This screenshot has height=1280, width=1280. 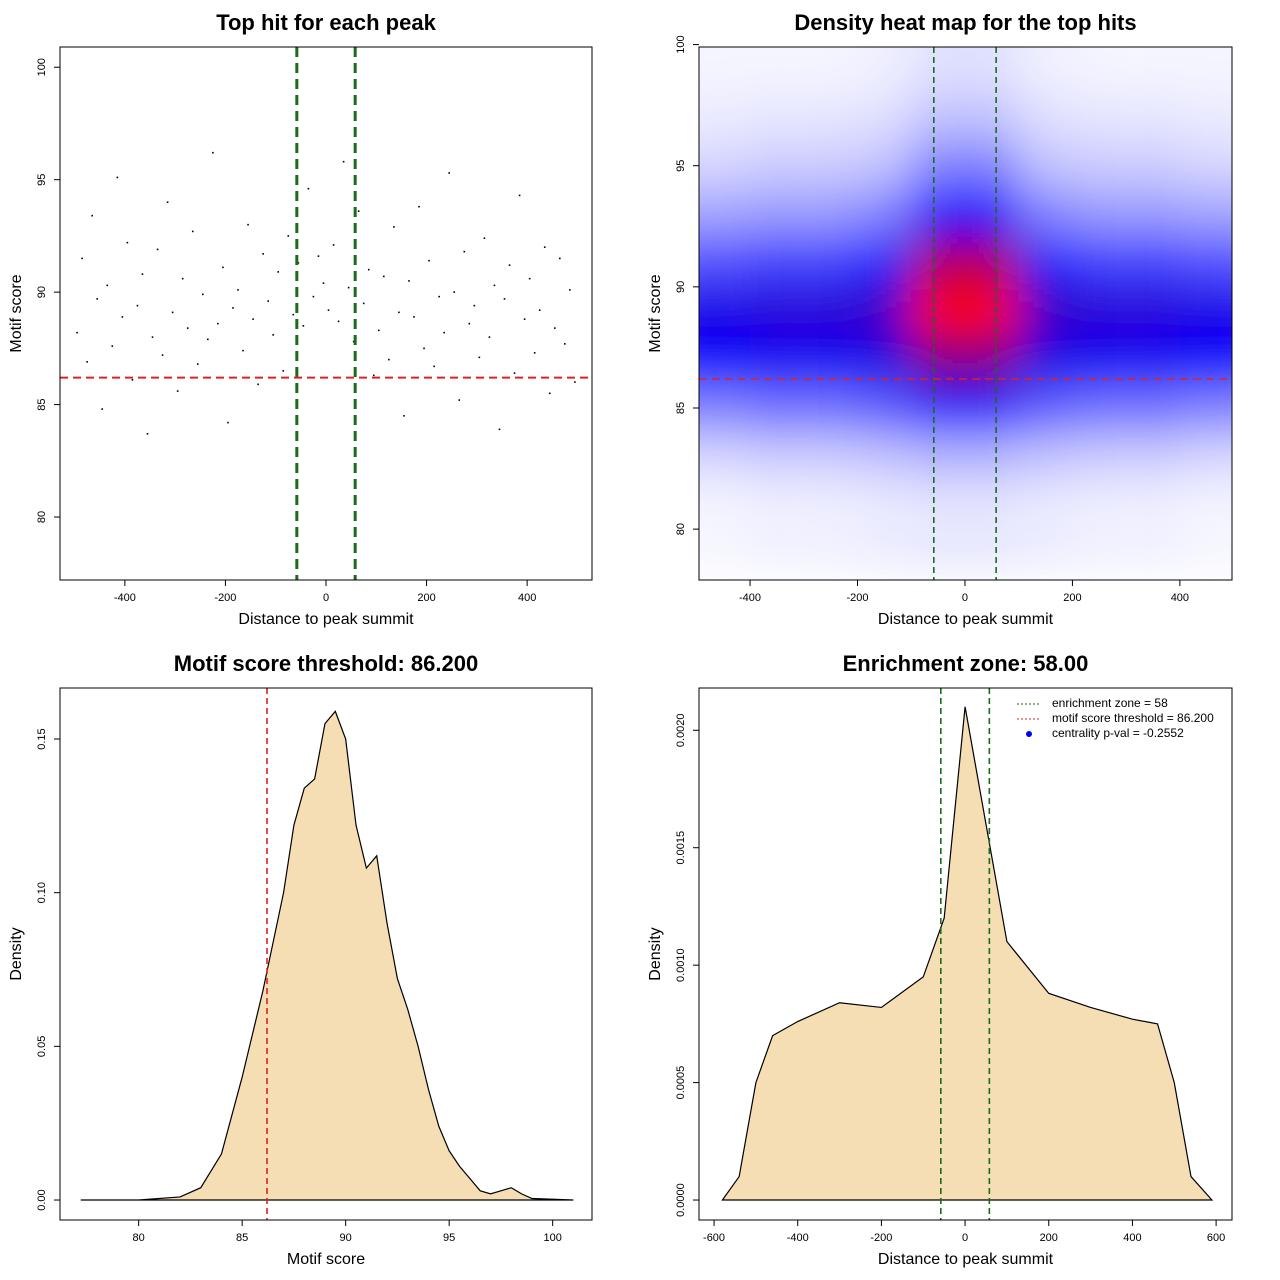 I want to click on y-tick-label: 0.05, so click(x=42, y=1046).